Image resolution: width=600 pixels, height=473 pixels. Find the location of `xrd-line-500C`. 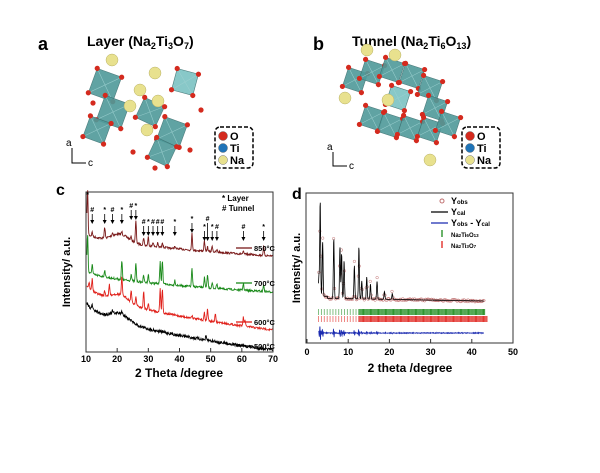

xrd-line-500C is located at coordinates (179, 326).